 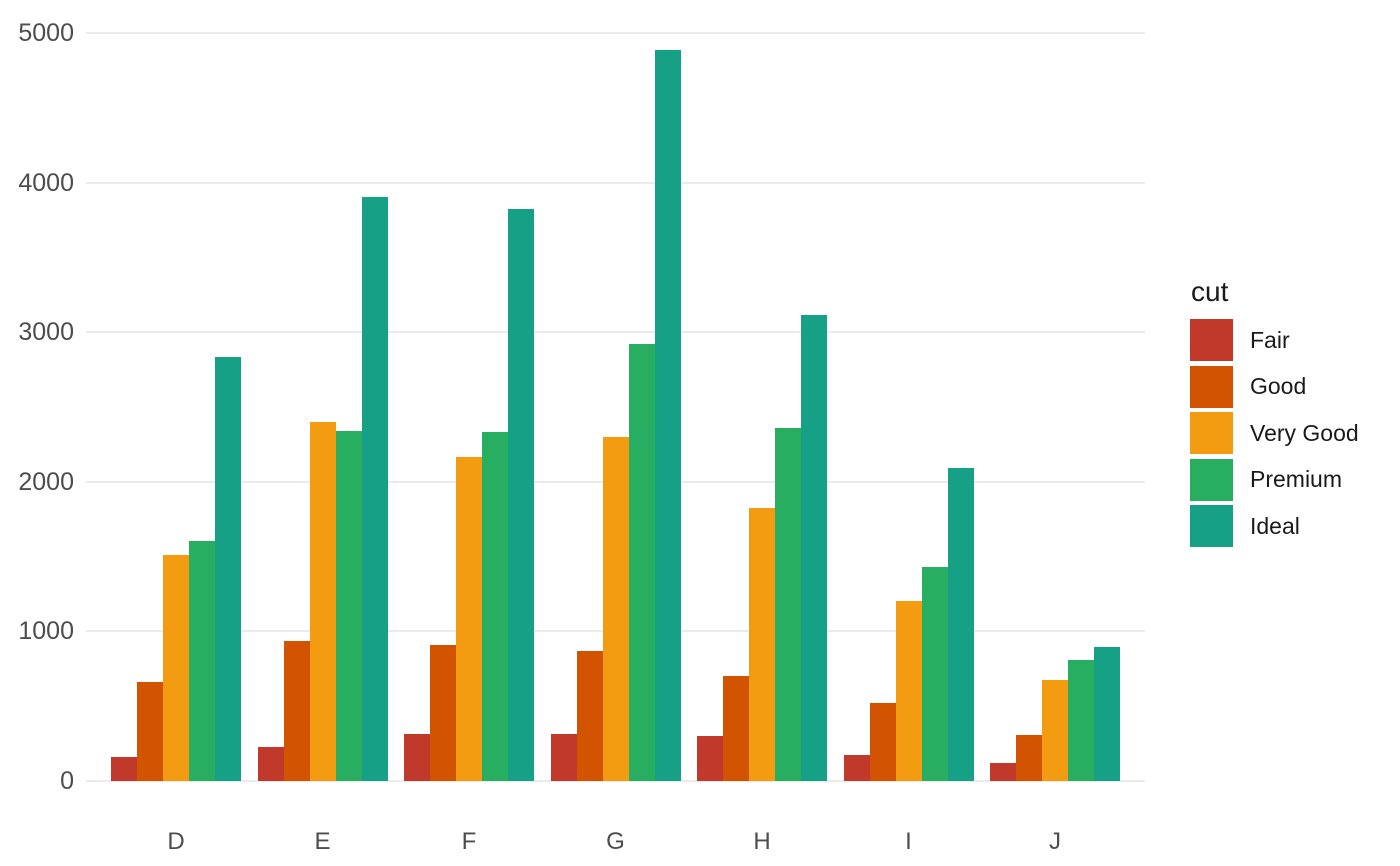 I want to click on bar-f-premium, so click(x=495, y=606).